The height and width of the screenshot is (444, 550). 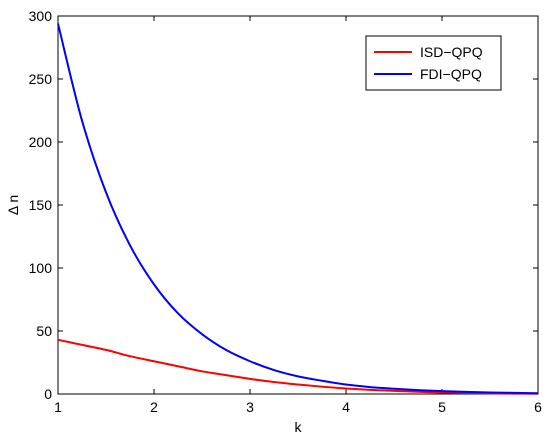 What do you see at coordinates (41, 142) in the screenshot?
I see `y-tick-label: 200` at bounding box center [41, 142].